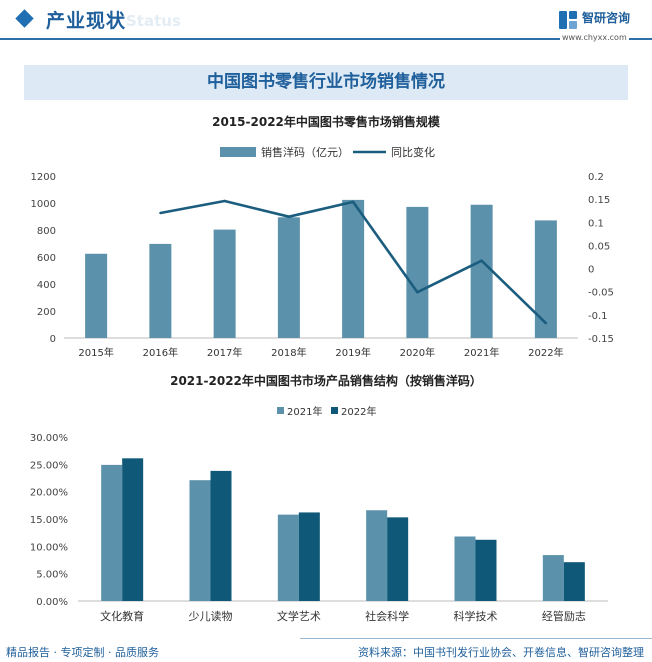 The width and height of the screenshot is (652, 662). I want to click on section-title: 产业现状, so click(86, 21).